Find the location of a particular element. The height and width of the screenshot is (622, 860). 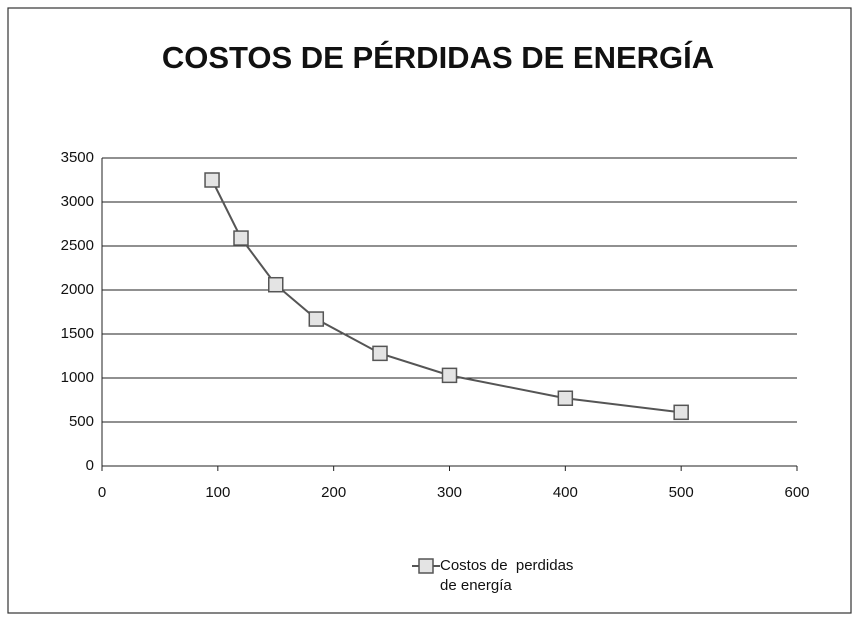

legend-label: Costos de perdidas de energía is located at coordinates (509, 575).